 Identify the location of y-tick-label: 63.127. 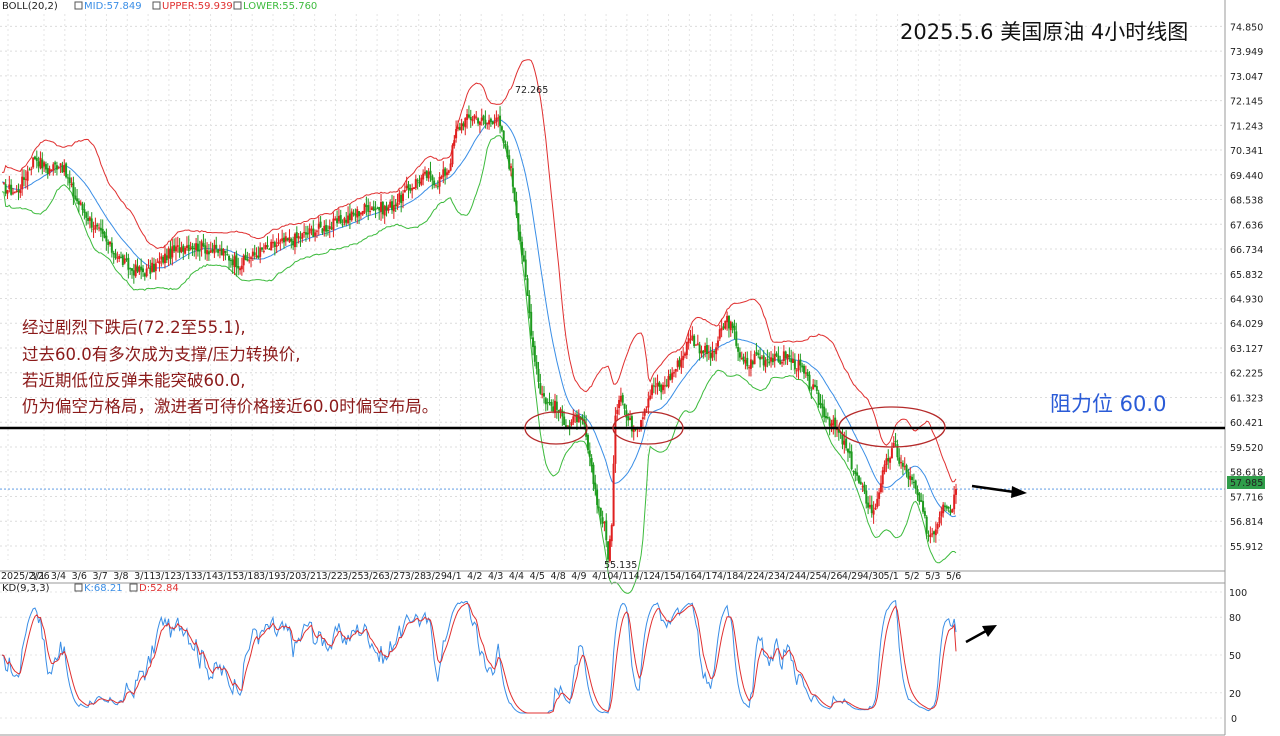
(1246, 349).